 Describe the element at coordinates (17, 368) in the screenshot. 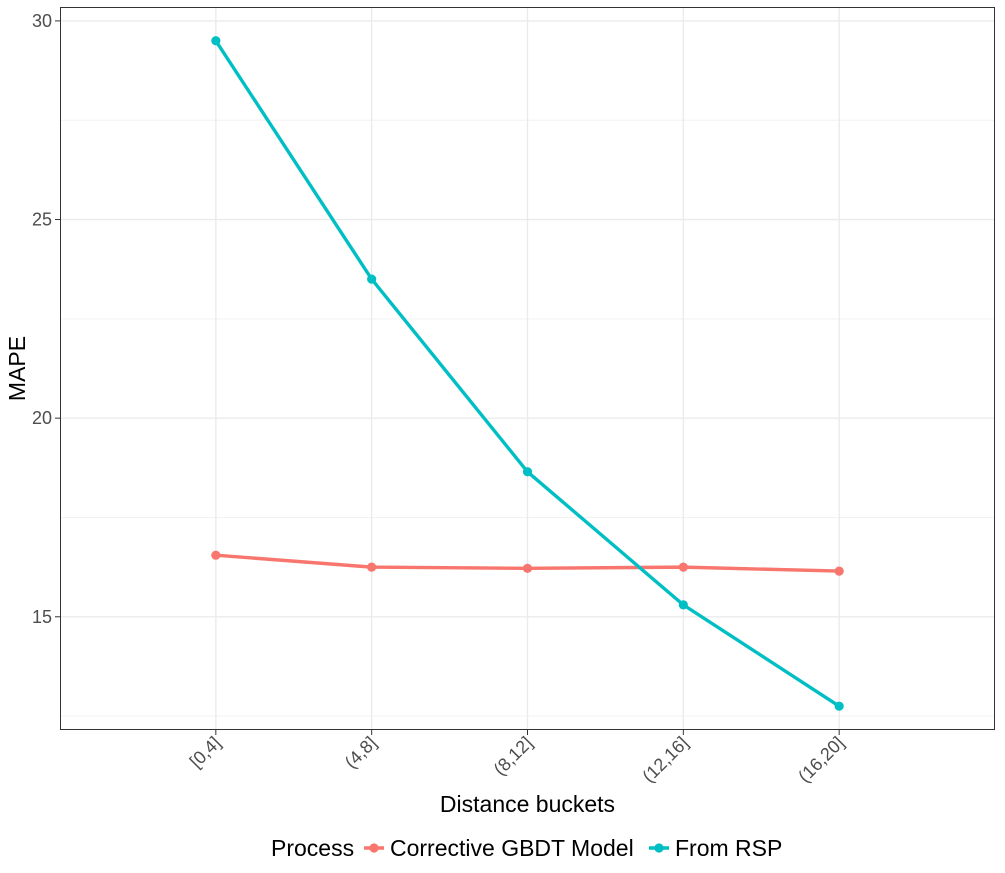

I see `y-axis-title: MAPE` at that location.